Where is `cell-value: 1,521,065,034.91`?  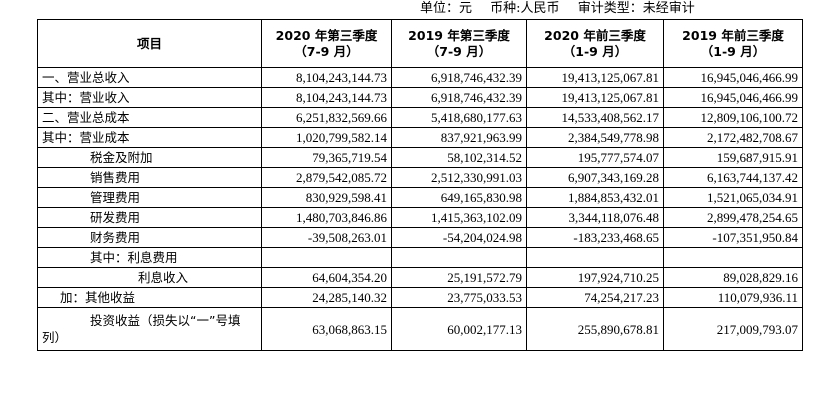 cell-value: 1,521,065,034.91 is located at coordinates (733, 197).